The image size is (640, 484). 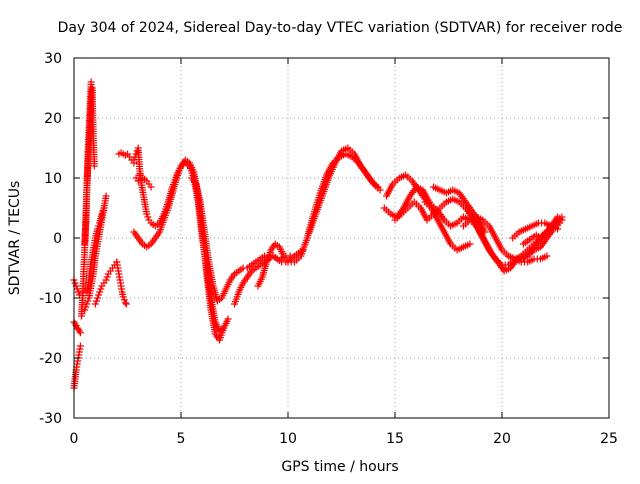 I want to click on series-arc16, so click(x=271, y=265).